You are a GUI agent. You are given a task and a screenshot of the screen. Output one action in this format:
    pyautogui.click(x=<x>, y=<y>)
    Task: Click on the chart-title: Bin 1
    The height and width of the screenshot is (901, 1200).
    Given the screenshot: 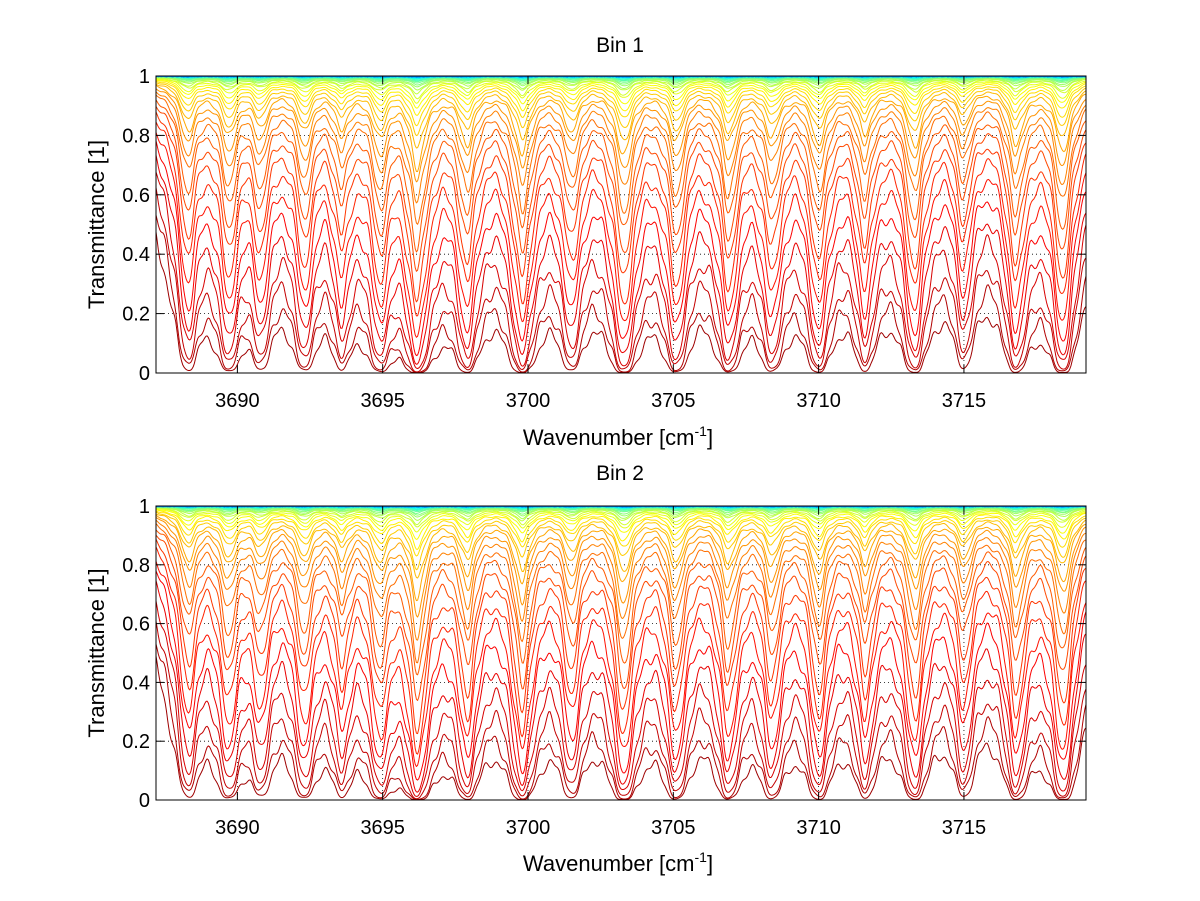 What is the action you would take?
    pyautogui.click(x=620, y=45)
    